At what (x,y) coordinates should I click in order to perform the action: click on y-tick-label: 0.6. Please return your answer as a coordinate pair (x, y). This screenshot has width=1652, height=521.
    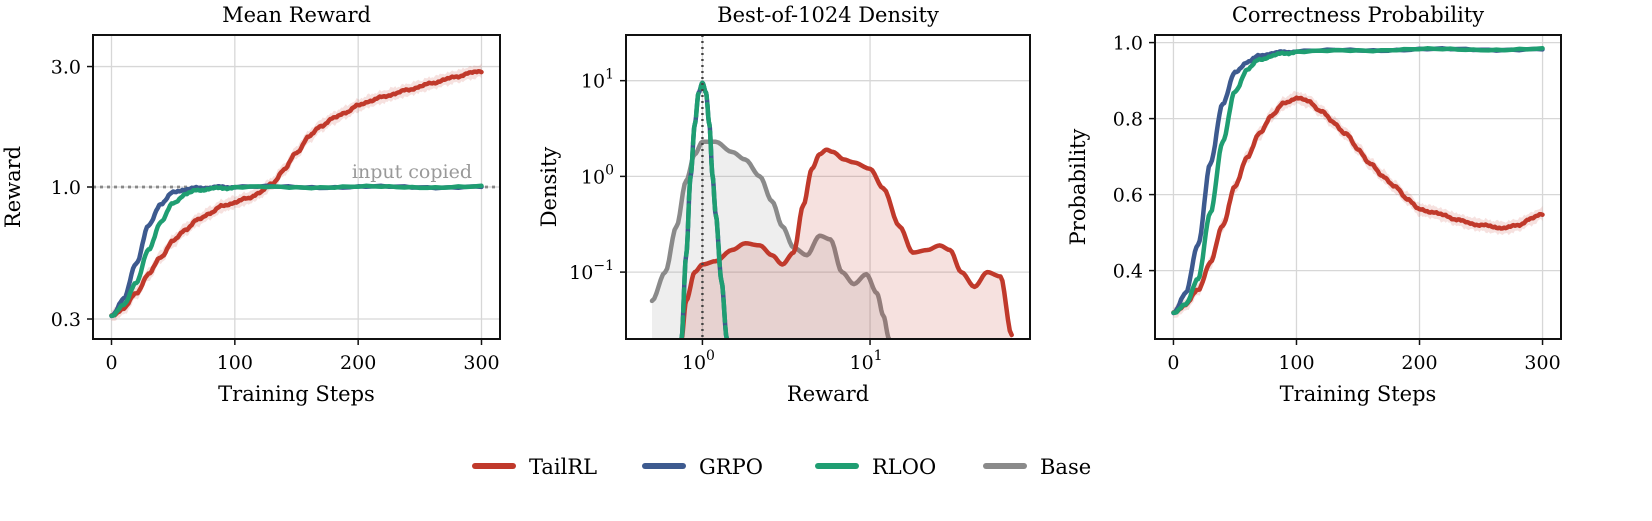
    Looking at the image, I should click on (1128, 196).